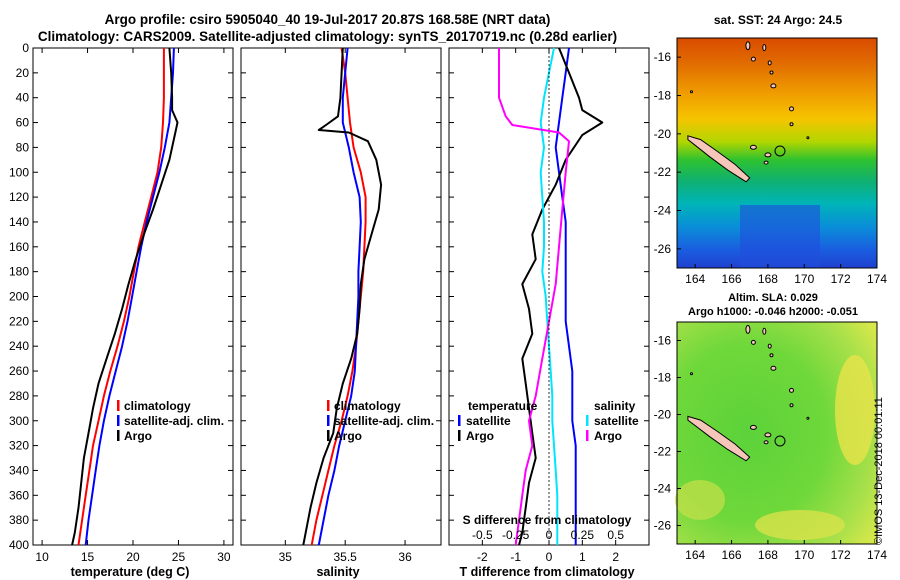  What do you see at coordinates (546, 572) in the screenshot?
I see `difference-x-label: T difference from climatology` at bounding box center [546, 572].